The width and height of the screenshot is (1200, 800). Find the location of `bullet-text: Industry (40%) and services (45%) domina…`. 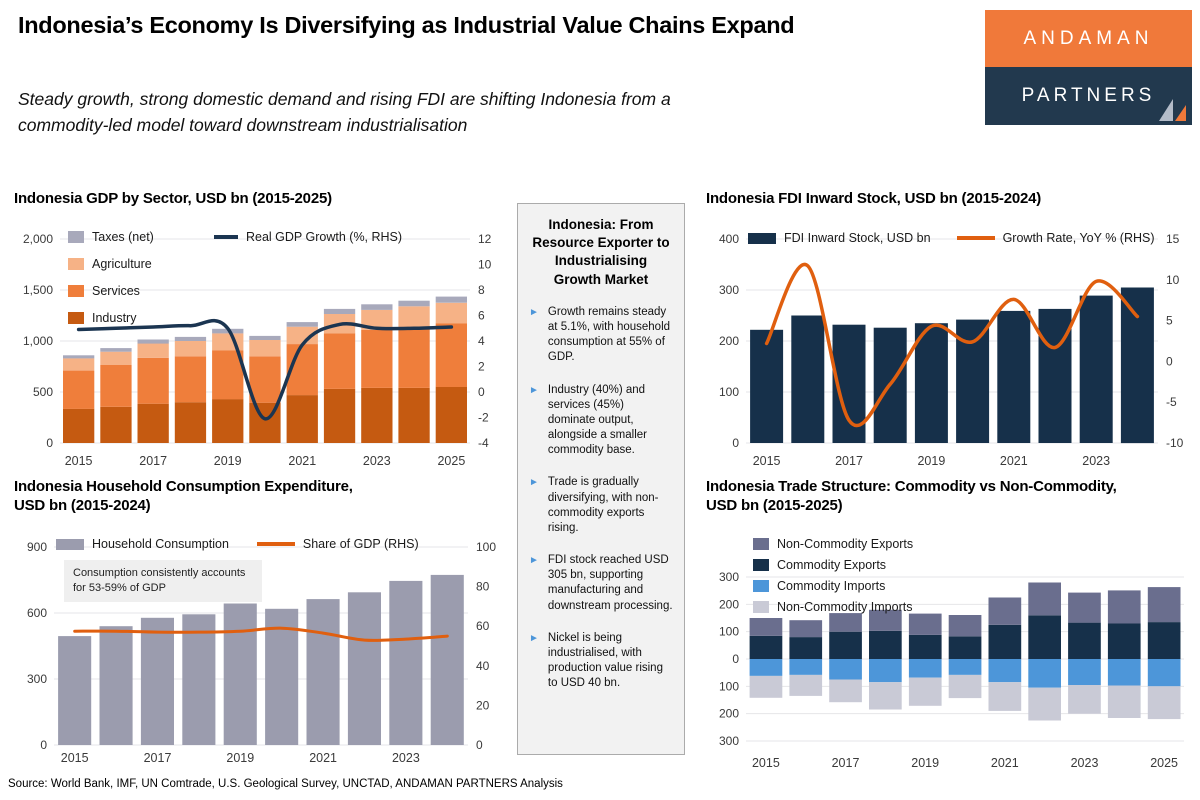

bullet-text: Industry (40%) and services (45%) domina… is located at coordinates (597, 420).